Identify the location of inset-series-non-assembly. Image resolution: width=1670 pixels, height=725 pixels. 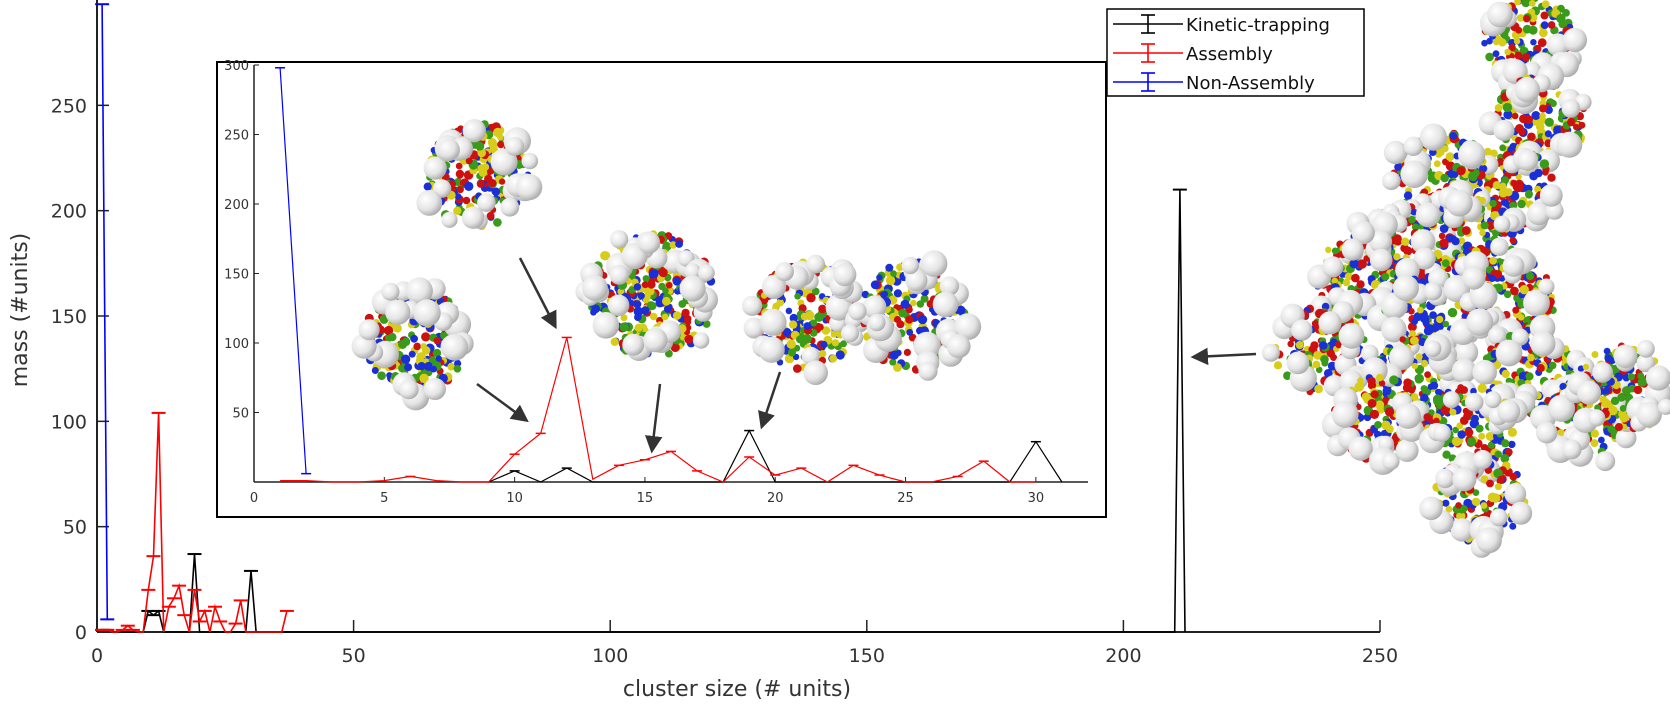
(293, 271).